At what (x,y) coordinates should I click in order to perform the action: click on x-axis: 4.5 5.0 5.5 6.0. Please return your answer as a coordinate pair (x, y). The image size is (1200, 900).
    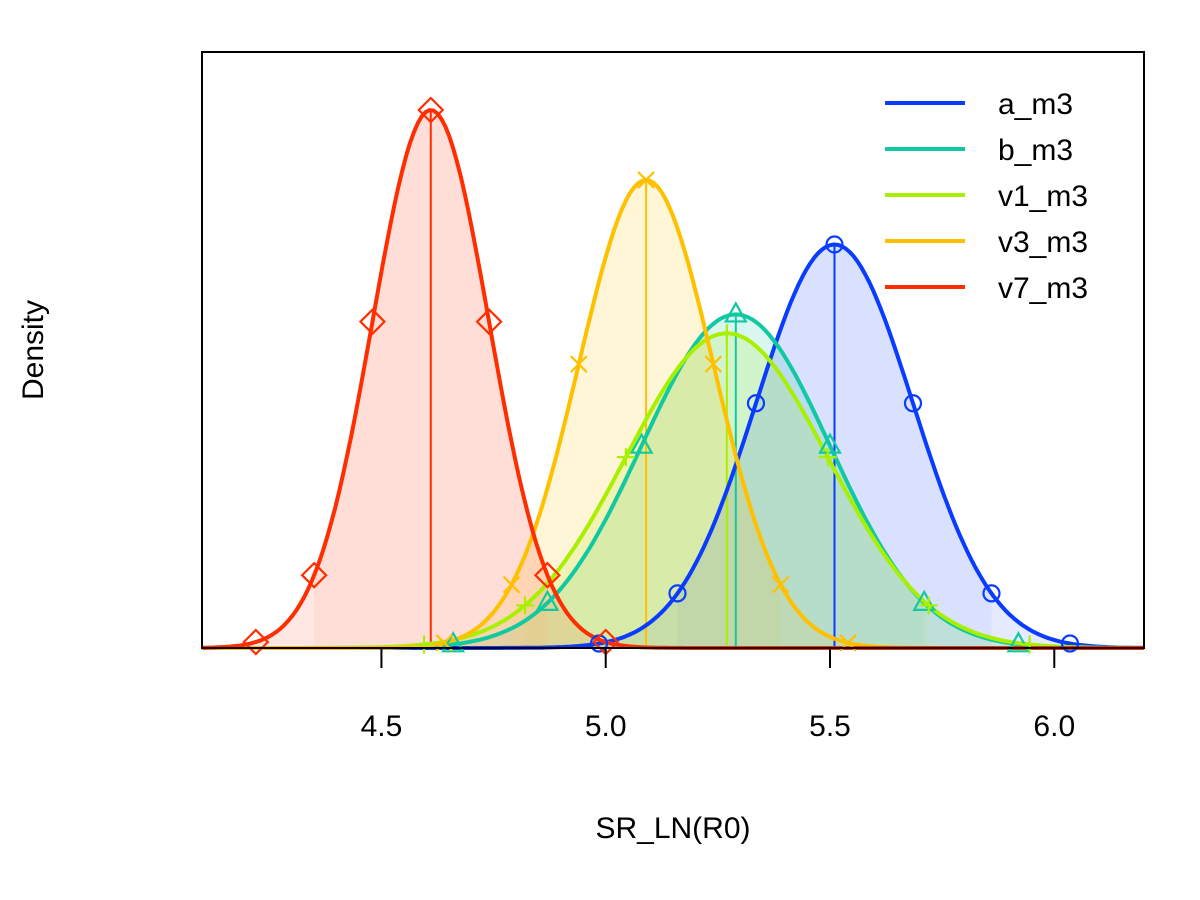
    Looking at the image, I should click on (718, 695).